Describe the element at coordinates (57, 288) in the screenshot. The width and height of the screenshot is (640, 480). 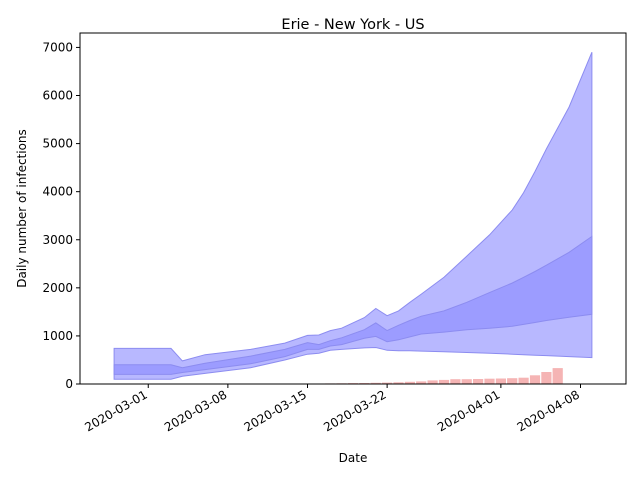
I see `y-tick-label: 2000` at that location.